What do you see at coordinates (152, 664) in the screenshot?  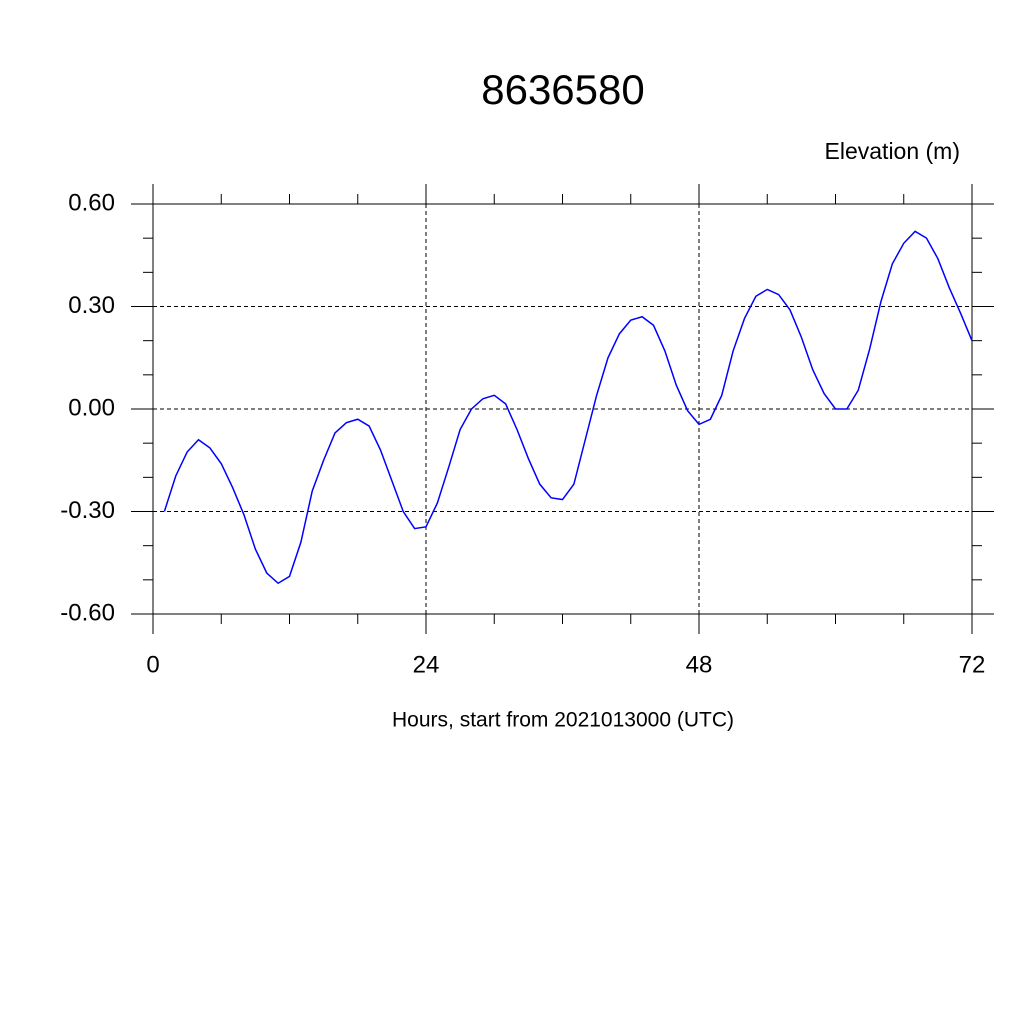 I see `x-tick-label: 0` at bounding box center [152, 664].